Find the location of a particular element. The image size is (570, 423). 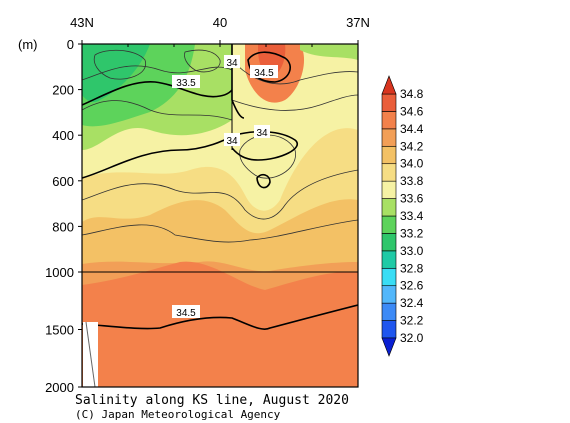

x-axis: 43N 40 37N is located at coordinates (220, 31).